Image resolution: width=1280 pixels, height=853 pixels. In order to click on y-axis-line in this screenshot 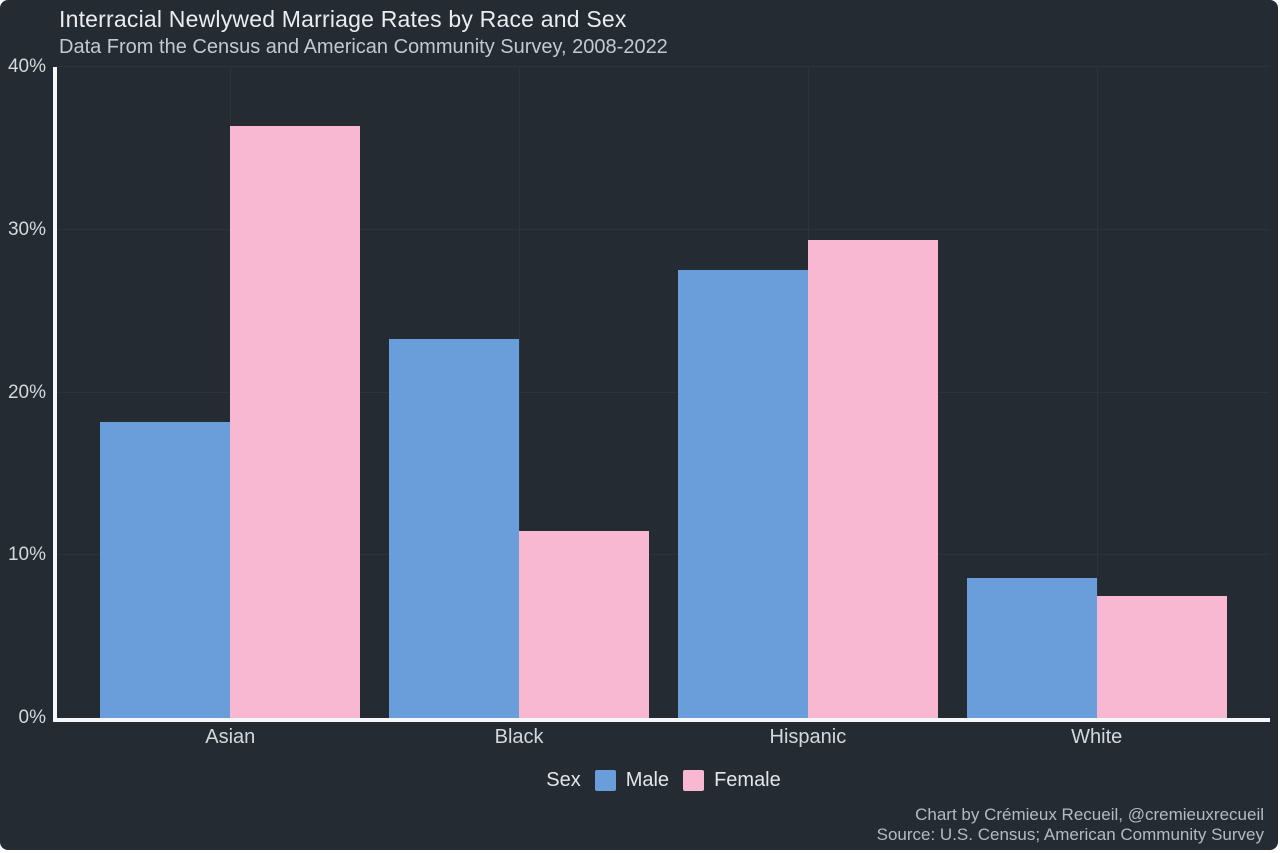, I will do `click(55, 394)`.